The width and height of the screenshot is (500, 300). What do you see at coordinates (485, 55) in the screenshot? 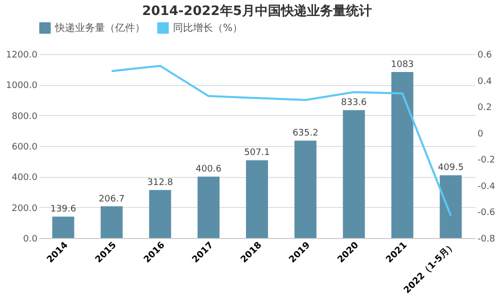
I see `y2-tick-label: 0.6` at bounding box center [485, 55].